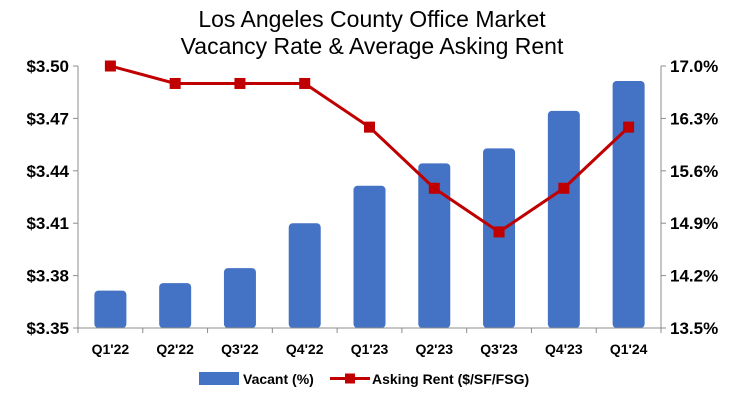 This screenshot has height=400, width=744. I want to click on x-tick-label: Q3'23, so click(499, 349).